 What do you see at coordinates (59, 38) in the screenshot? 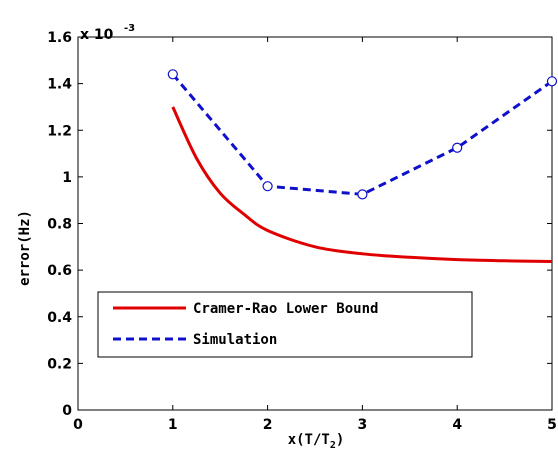
I see `y-tick-label: 1.6` at bounding box center [59, 38].